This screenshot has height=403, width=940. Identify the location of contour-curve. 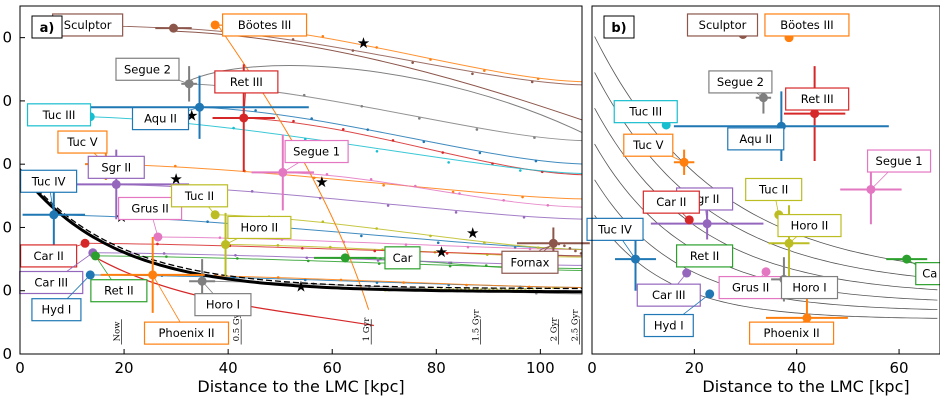
(766, 267).